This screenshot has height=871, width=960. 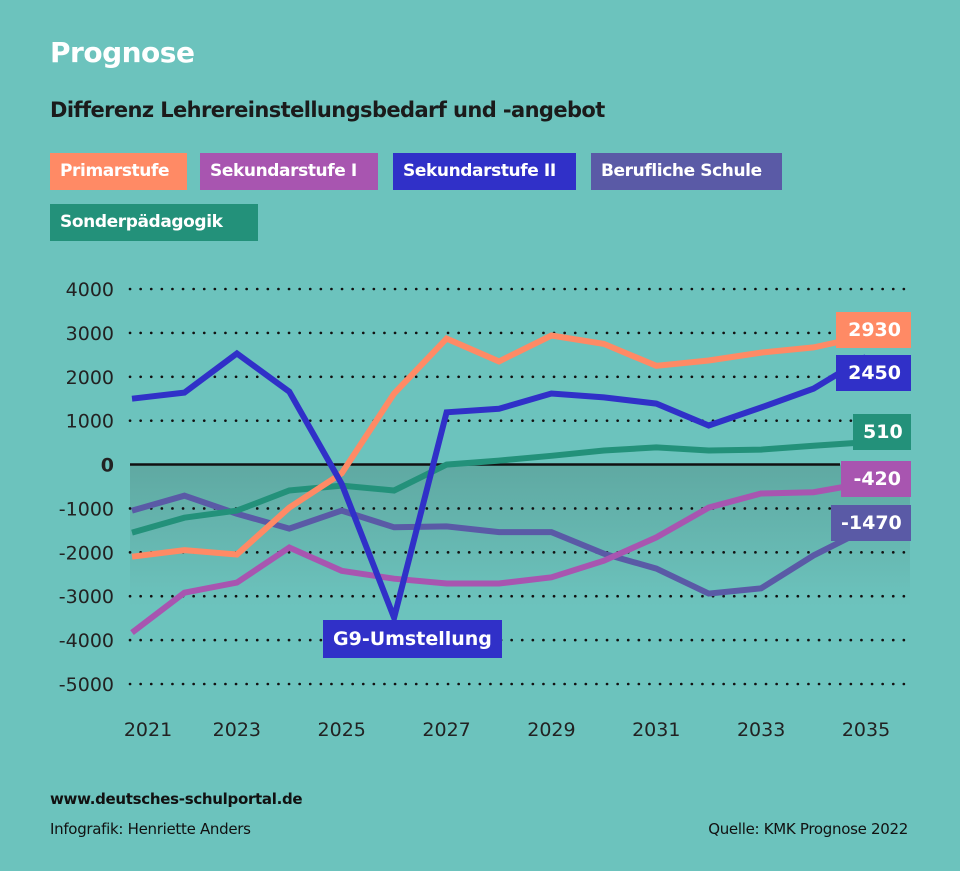 I want to click on x-tick-label: 2025, so click(x=342, y=730).